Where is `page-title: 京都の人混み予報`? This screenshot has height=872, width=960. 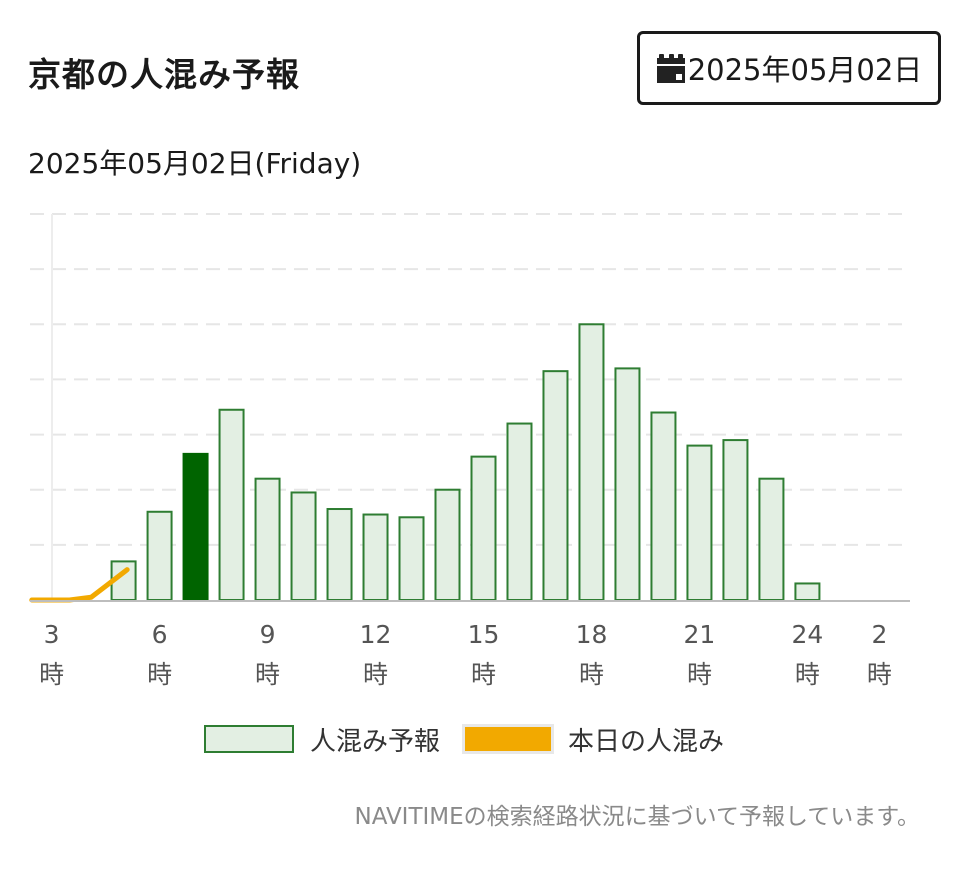 page-title: 京都の人混み予報 is located at coordinates (164, 74).